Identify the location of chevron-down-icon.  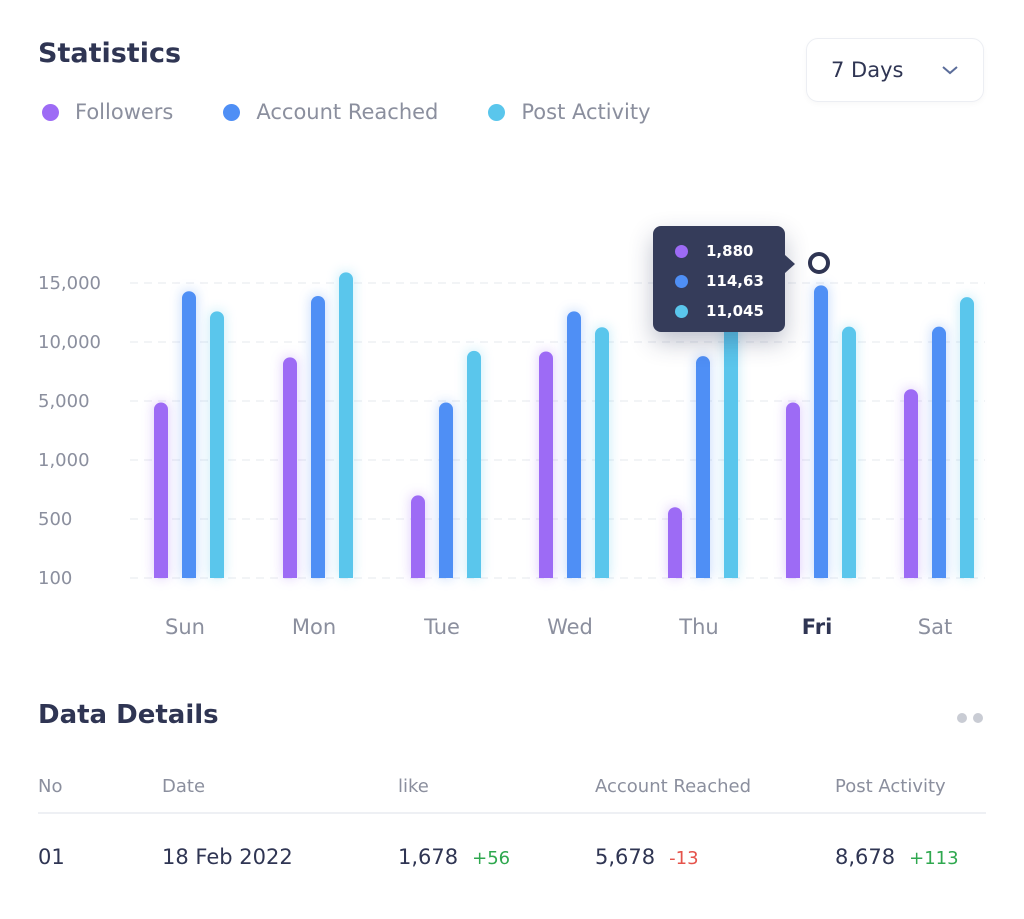
(950, 70).